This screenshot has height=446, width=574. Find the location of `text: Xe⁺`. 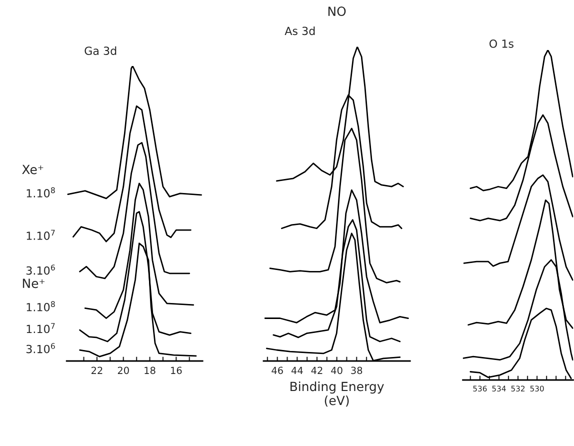

text: Xe⁺ is located at coordinates (33, 169).